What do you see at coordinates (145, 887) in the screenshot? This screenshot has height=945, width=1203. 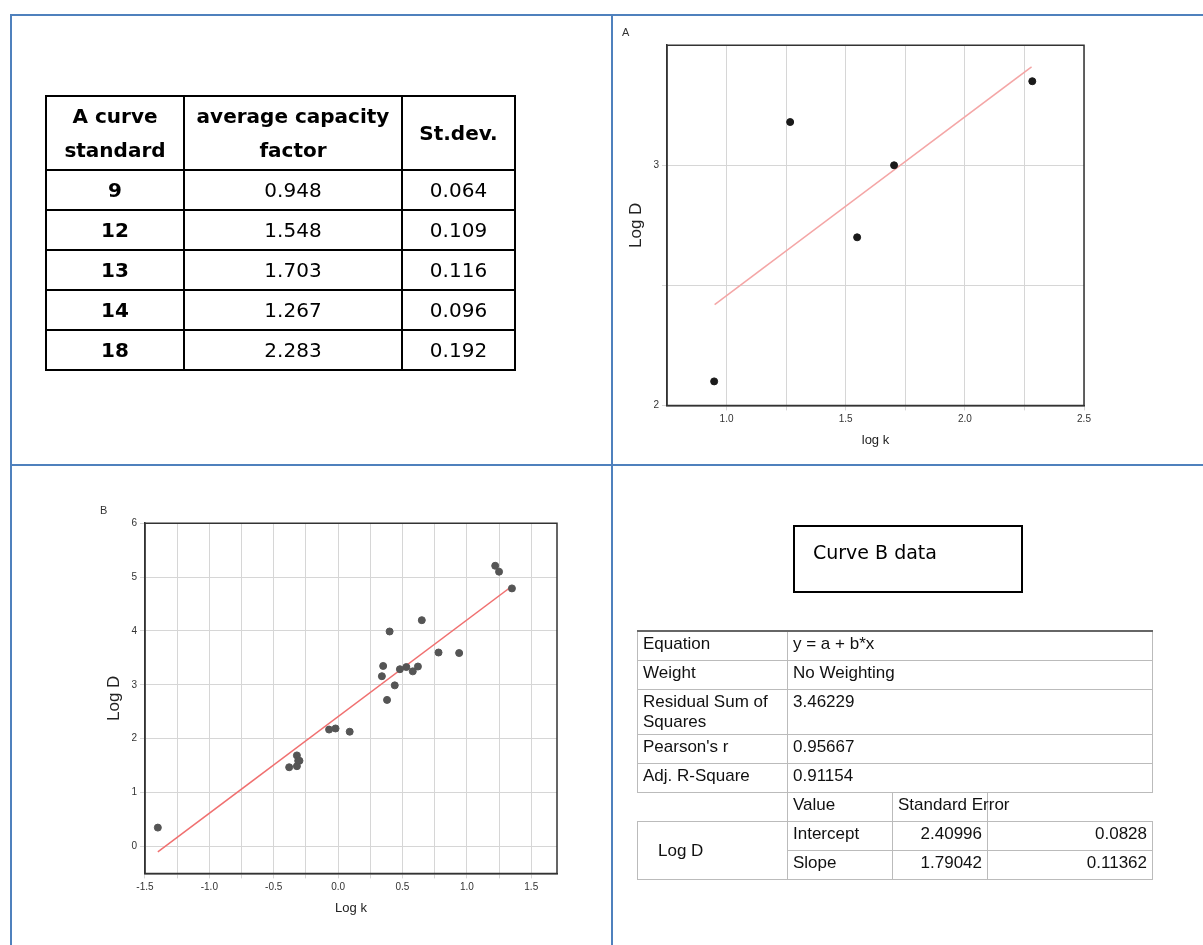 I see `x-tick-label: -1.5` at bounding box center [145, 887].